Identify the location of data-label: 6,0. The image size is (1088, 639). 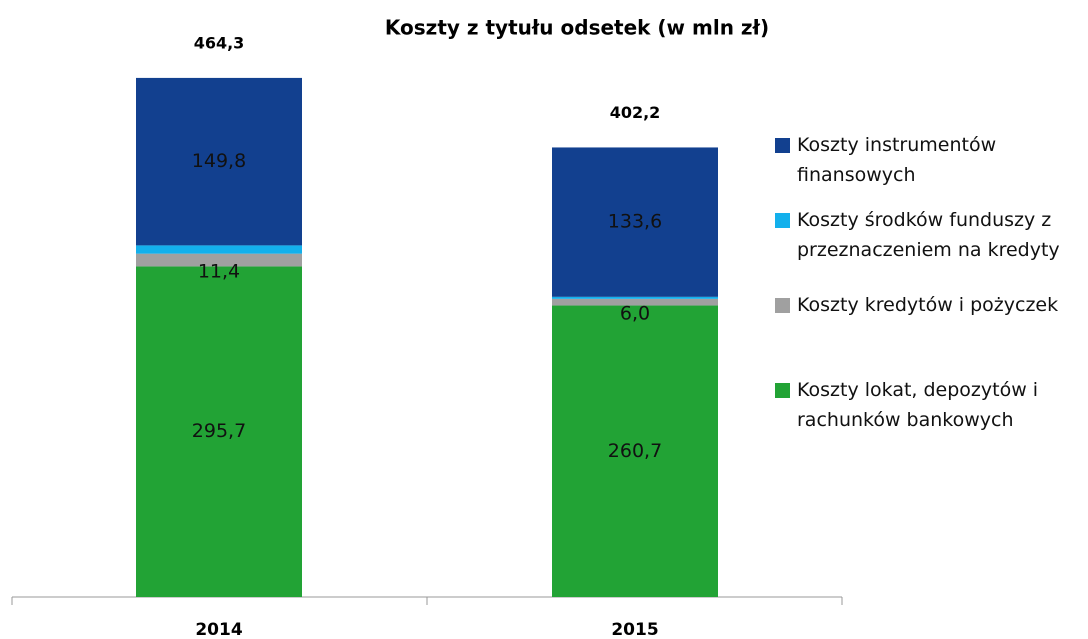
(635, 314).